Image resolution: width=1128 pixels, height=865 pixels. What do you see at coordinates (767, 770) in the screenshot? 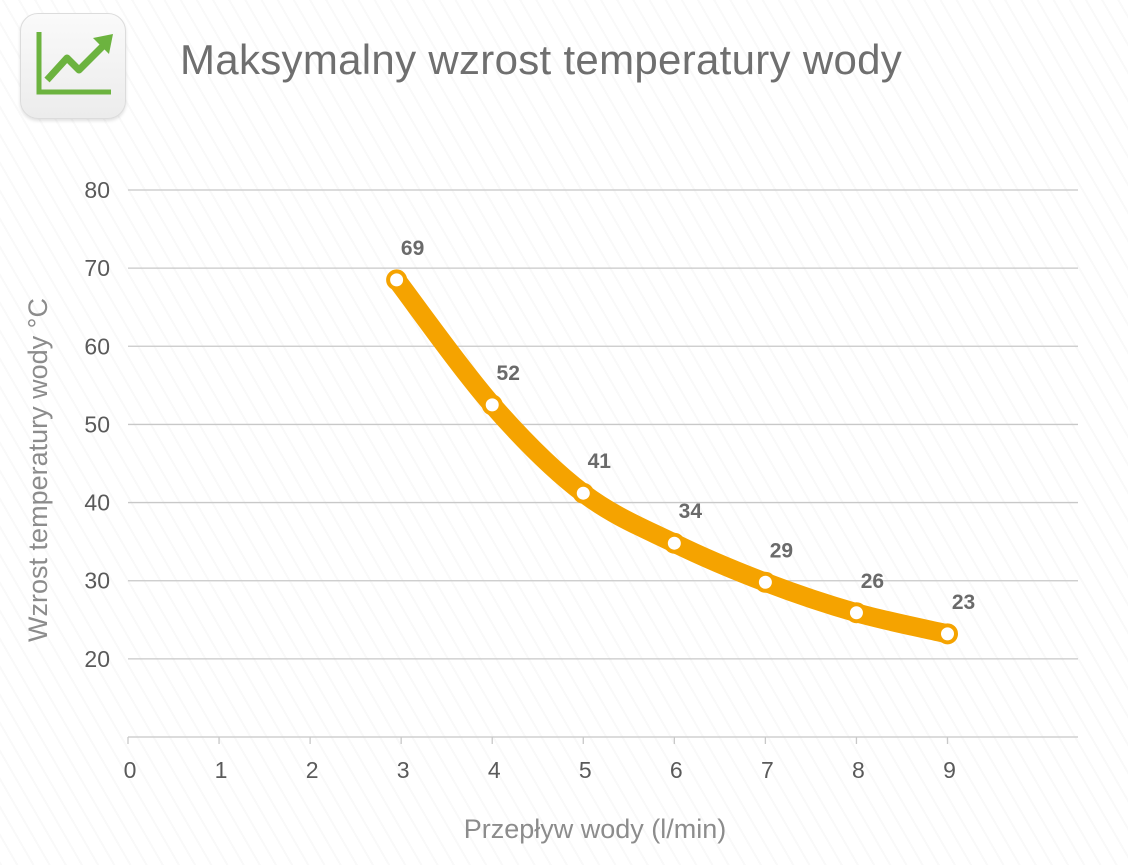
I see `x-tick-label: 7` at bounding box center [767, 770].